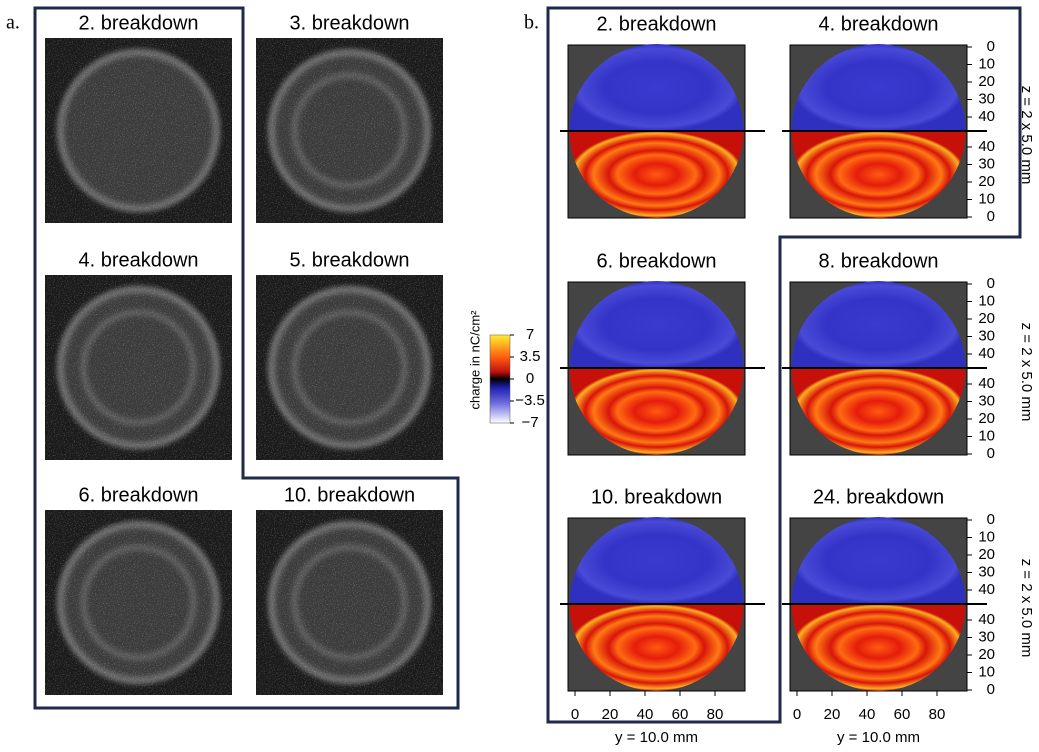 This screenshot has height=752, width=1039. I want to click on colorbar-tick-label: 3.5, so click(530, 356).